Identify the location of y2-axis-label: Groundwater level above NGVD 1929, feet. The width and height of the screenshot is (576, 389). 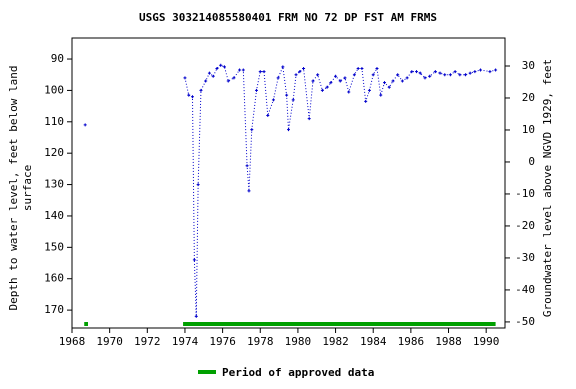
(547, 188).